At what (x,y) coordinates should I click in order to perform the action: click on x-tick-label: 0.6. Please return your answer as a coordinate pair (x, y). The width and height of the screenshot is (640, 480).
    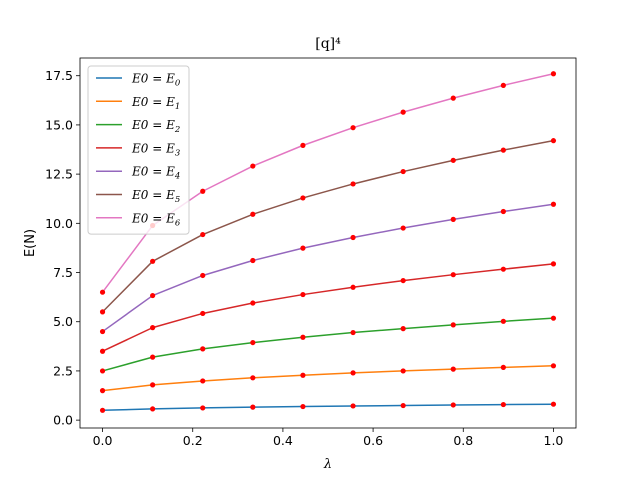
    Looking at the image, I should click on (373, 440).